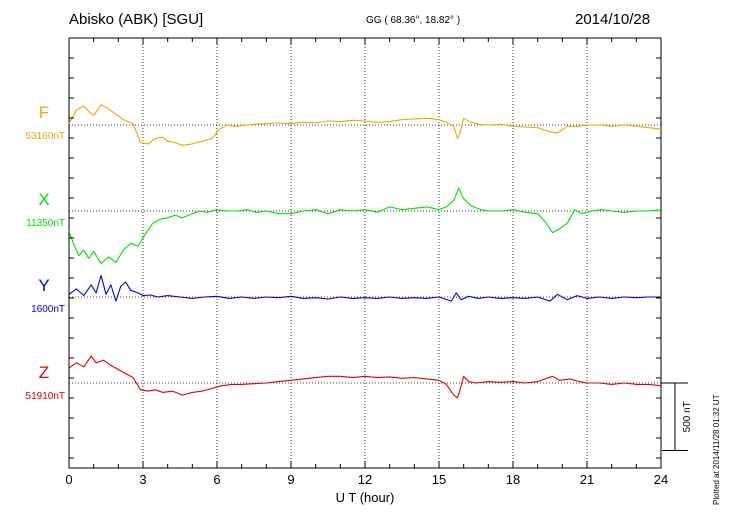 This screenshot has height=520, width=730. What do you see at coordinates (44, 112) in the screenshot?
I see `series-name-f: F` at bounding box center [44, 112].